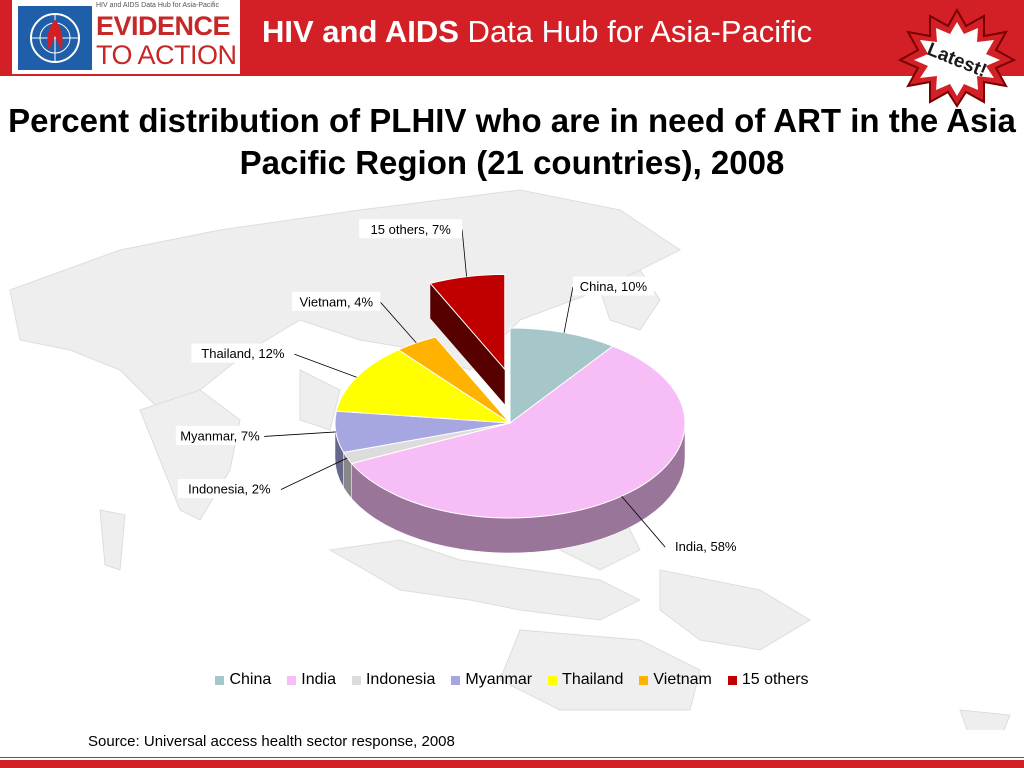  I want to click on label-text-vietnam: Vietnam, 4%, so click(337, 301).